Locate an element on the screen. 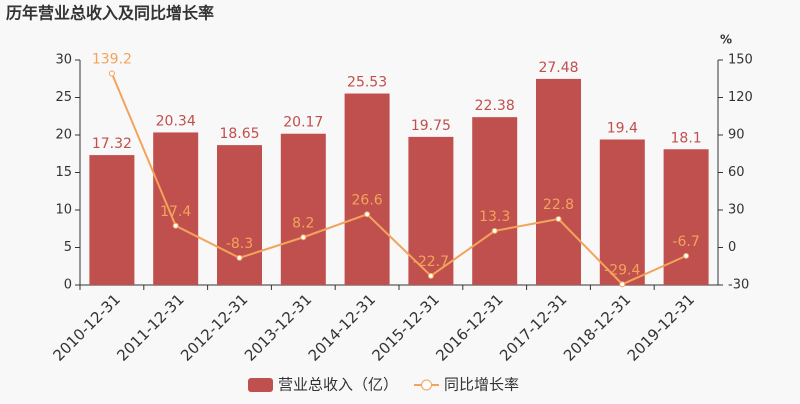 The height and width of the screenshot is (404, 800). bar-value-label: 22.38 is located at coordinates (495, 106).